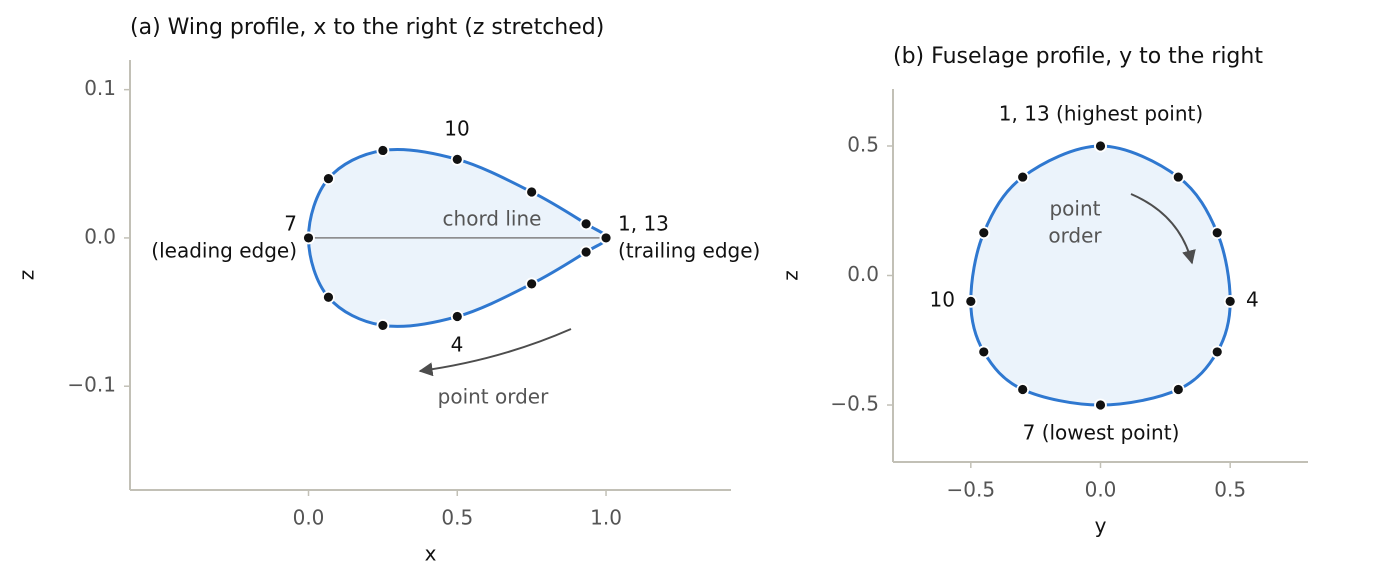  I want to click on chart-title: (b) Fuselage profile, y to the right, so click(1078, 56).